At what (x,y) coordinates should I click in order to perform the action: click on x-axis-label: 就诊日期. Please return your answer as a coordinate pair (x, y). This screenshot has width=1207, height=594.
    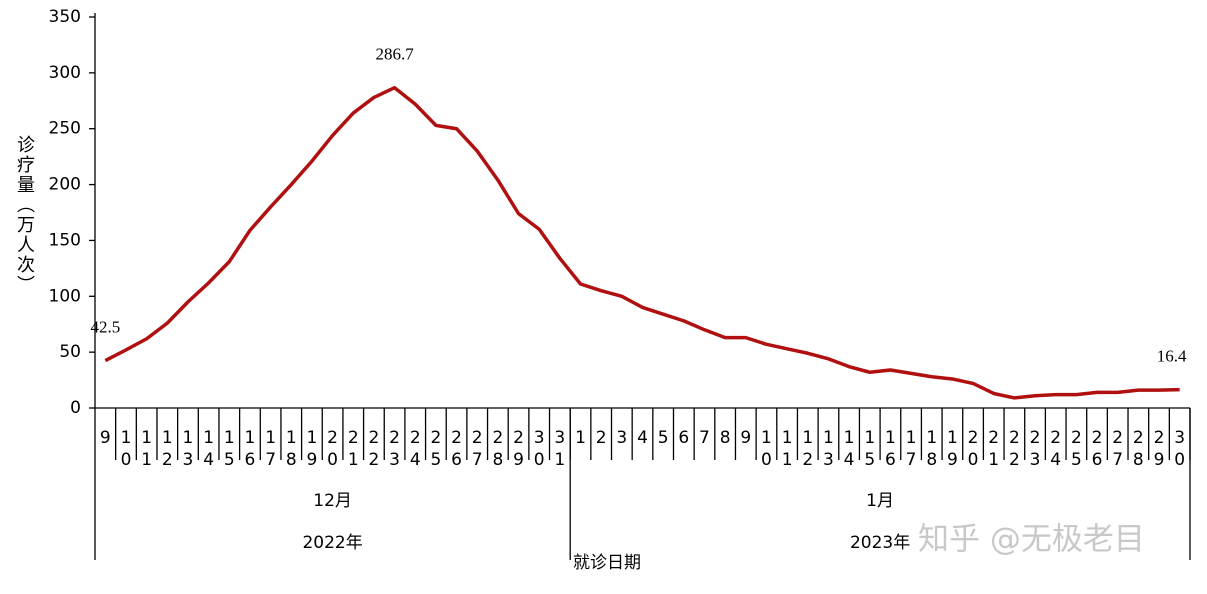
    Looking at the image, I should click on (607, 563).